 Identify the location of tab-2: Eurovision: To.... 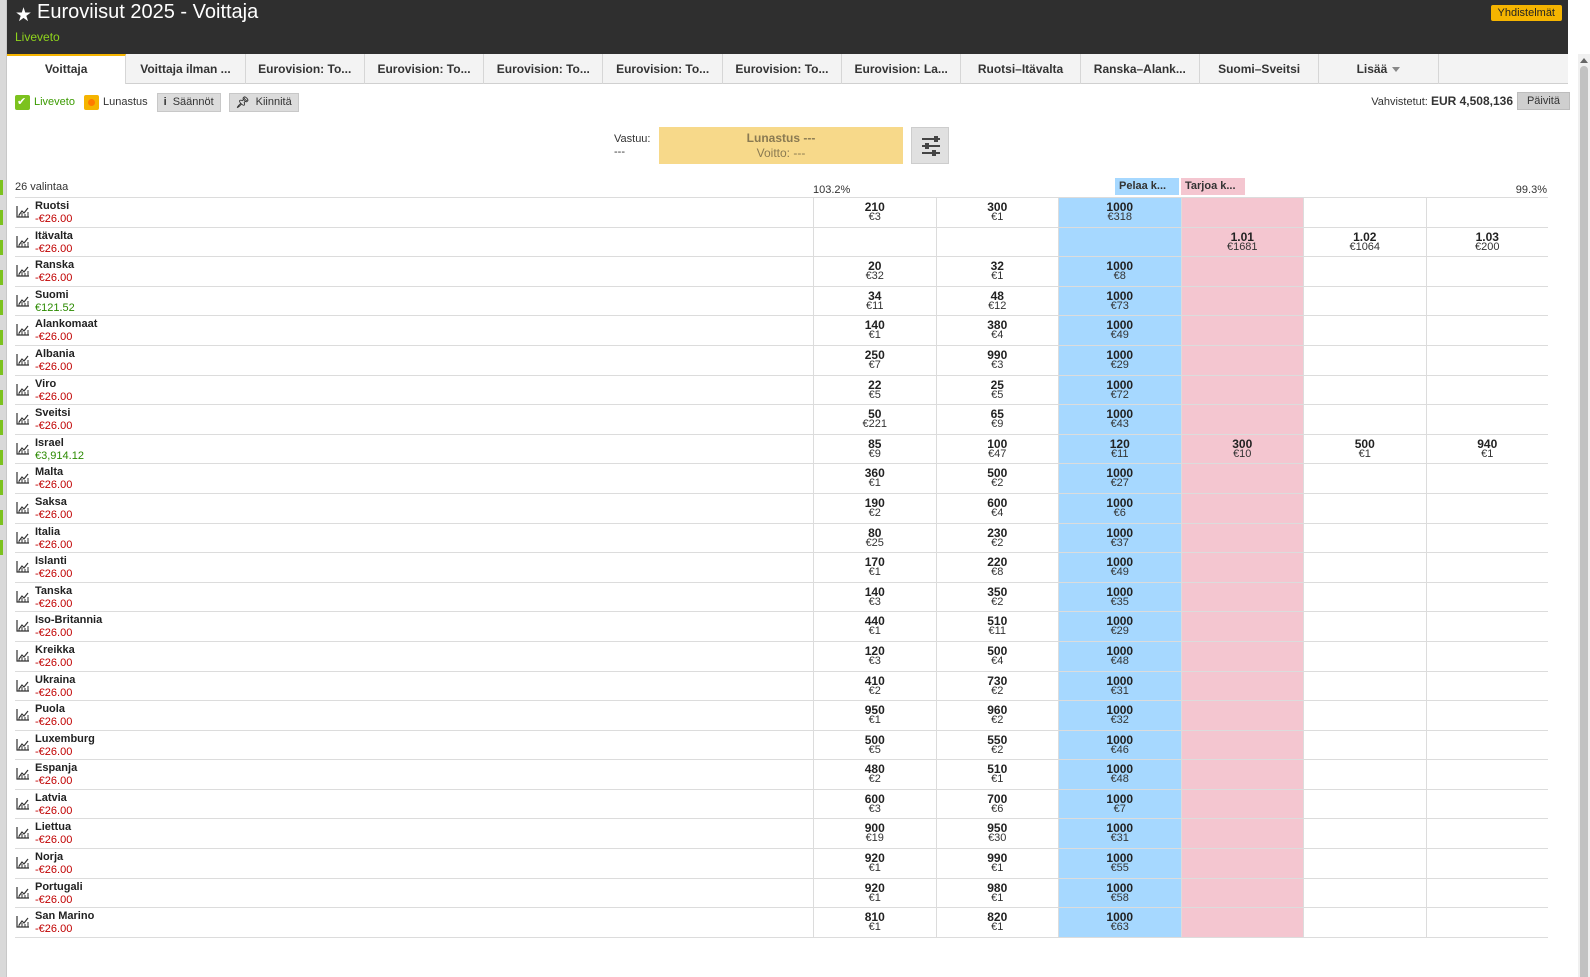
(305, 69).